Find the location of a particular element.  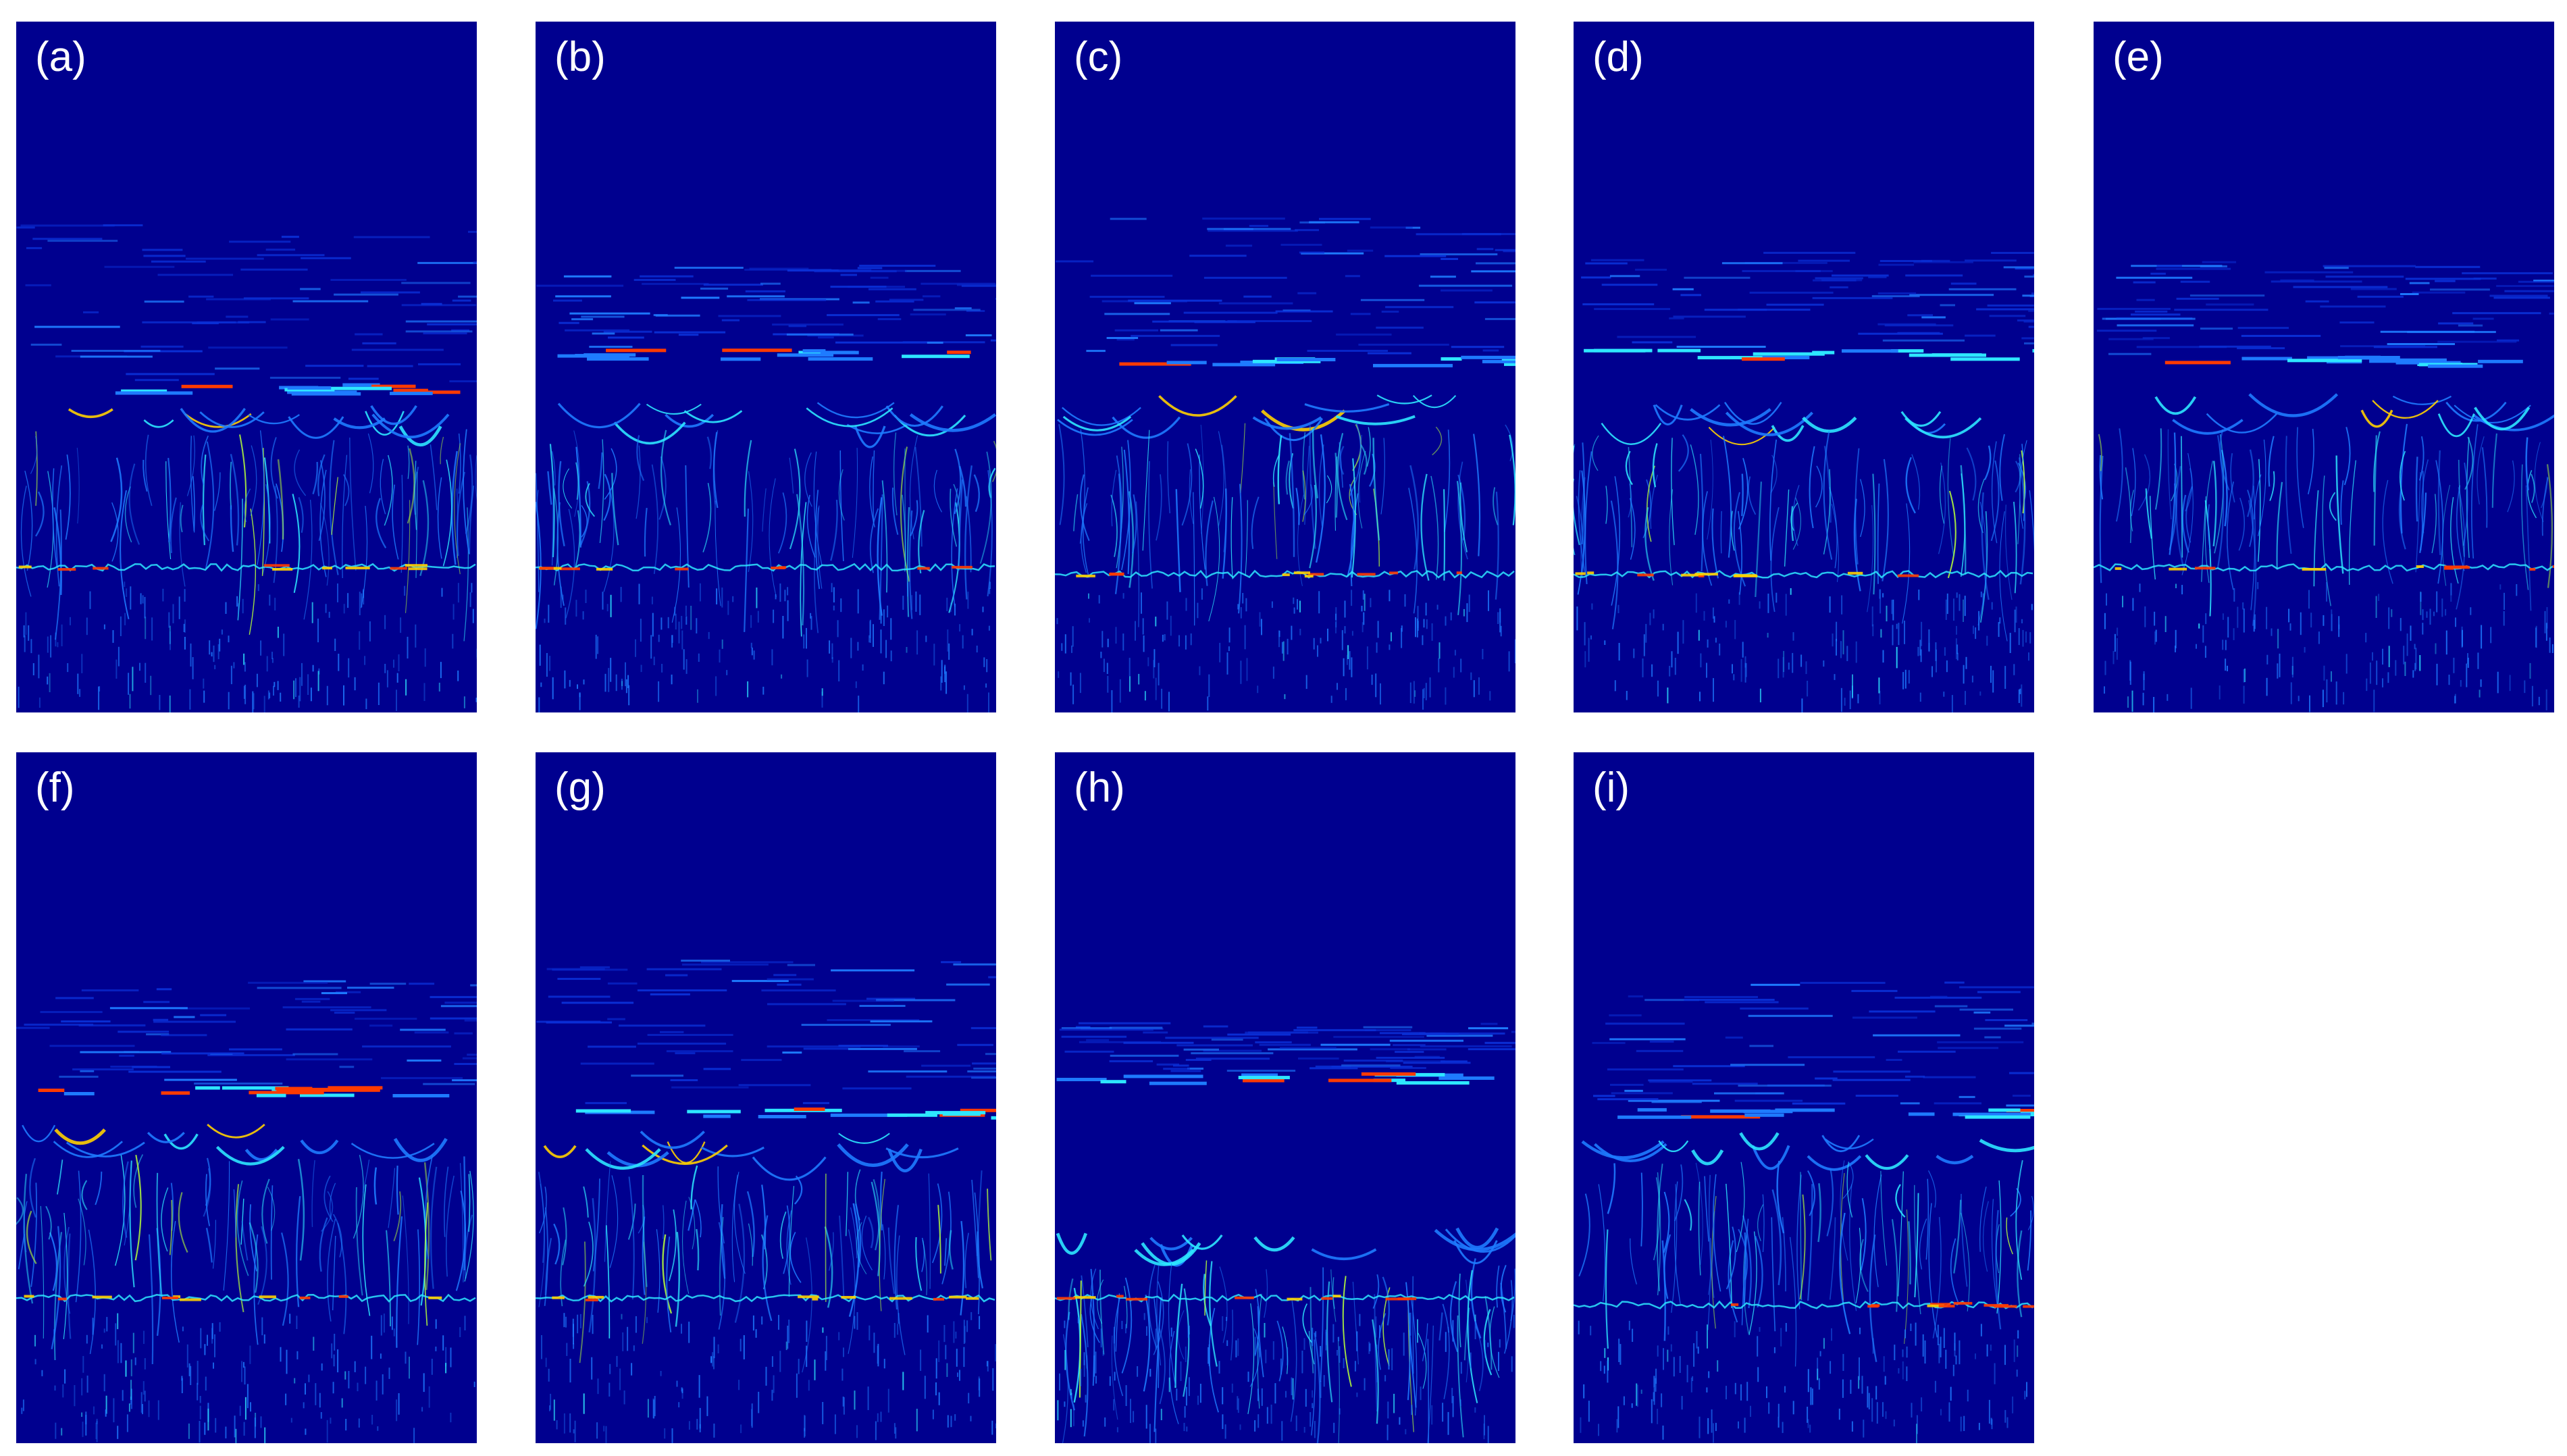

spectrogram-image-e is located at coordinates (2324, 487).